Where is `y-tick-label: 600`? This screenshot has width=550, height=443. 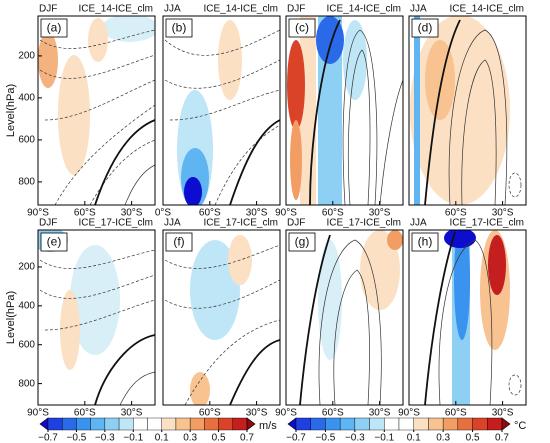 y-tick-label: 600 is located at coordinates (26, 140).